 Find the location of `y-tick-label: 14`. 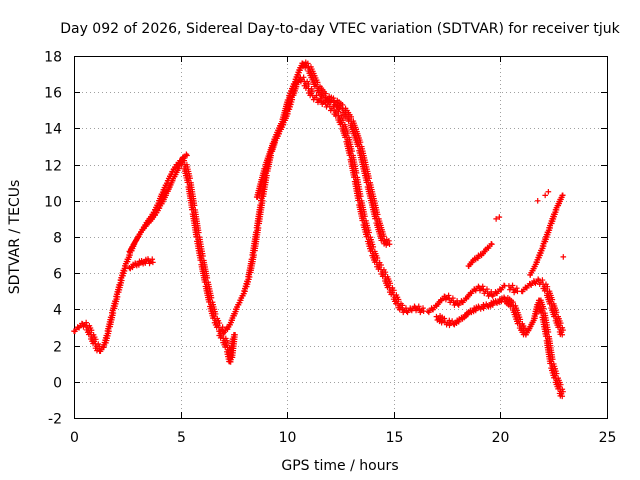

y-tick-label: 14 is located at coordinates (53, 130).